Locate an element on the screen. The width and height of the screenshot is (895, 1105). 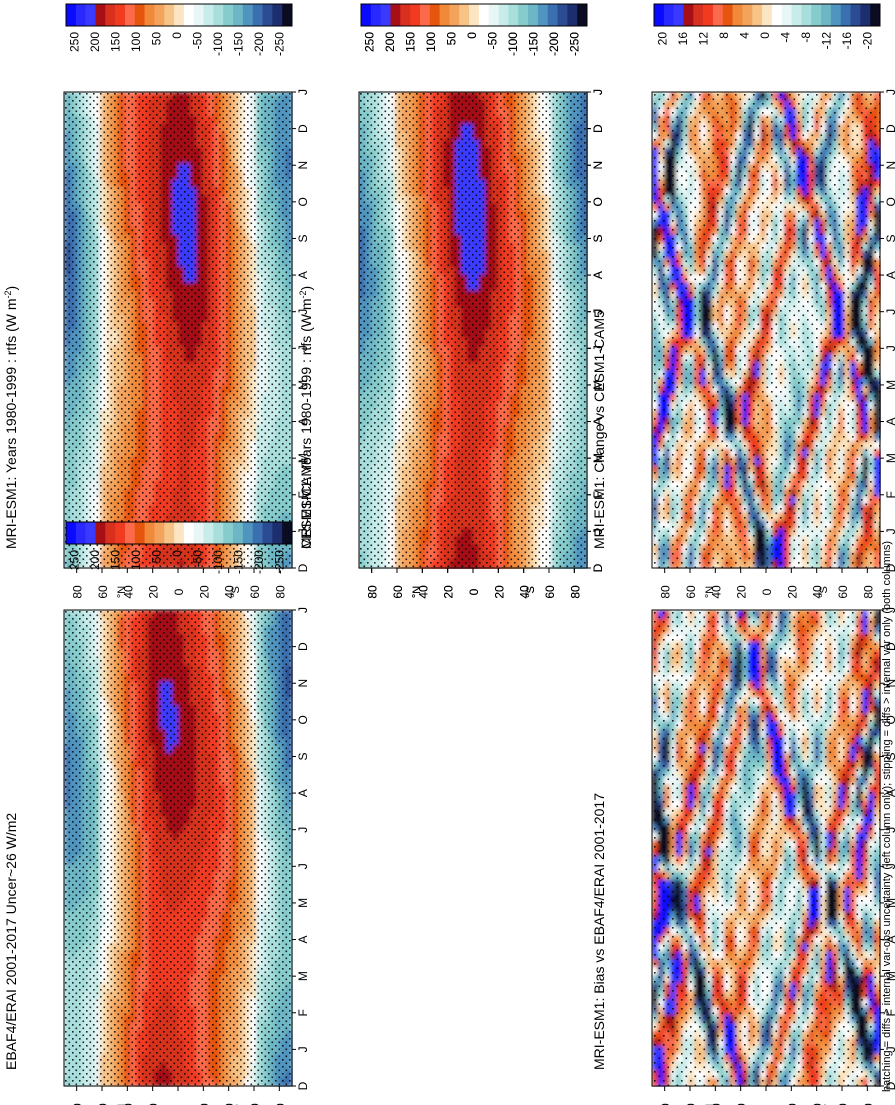
panel-title: EBAF4/ERAI 2001-2017 Uncer~26 W/m2 is located at coordinates (11, 941).